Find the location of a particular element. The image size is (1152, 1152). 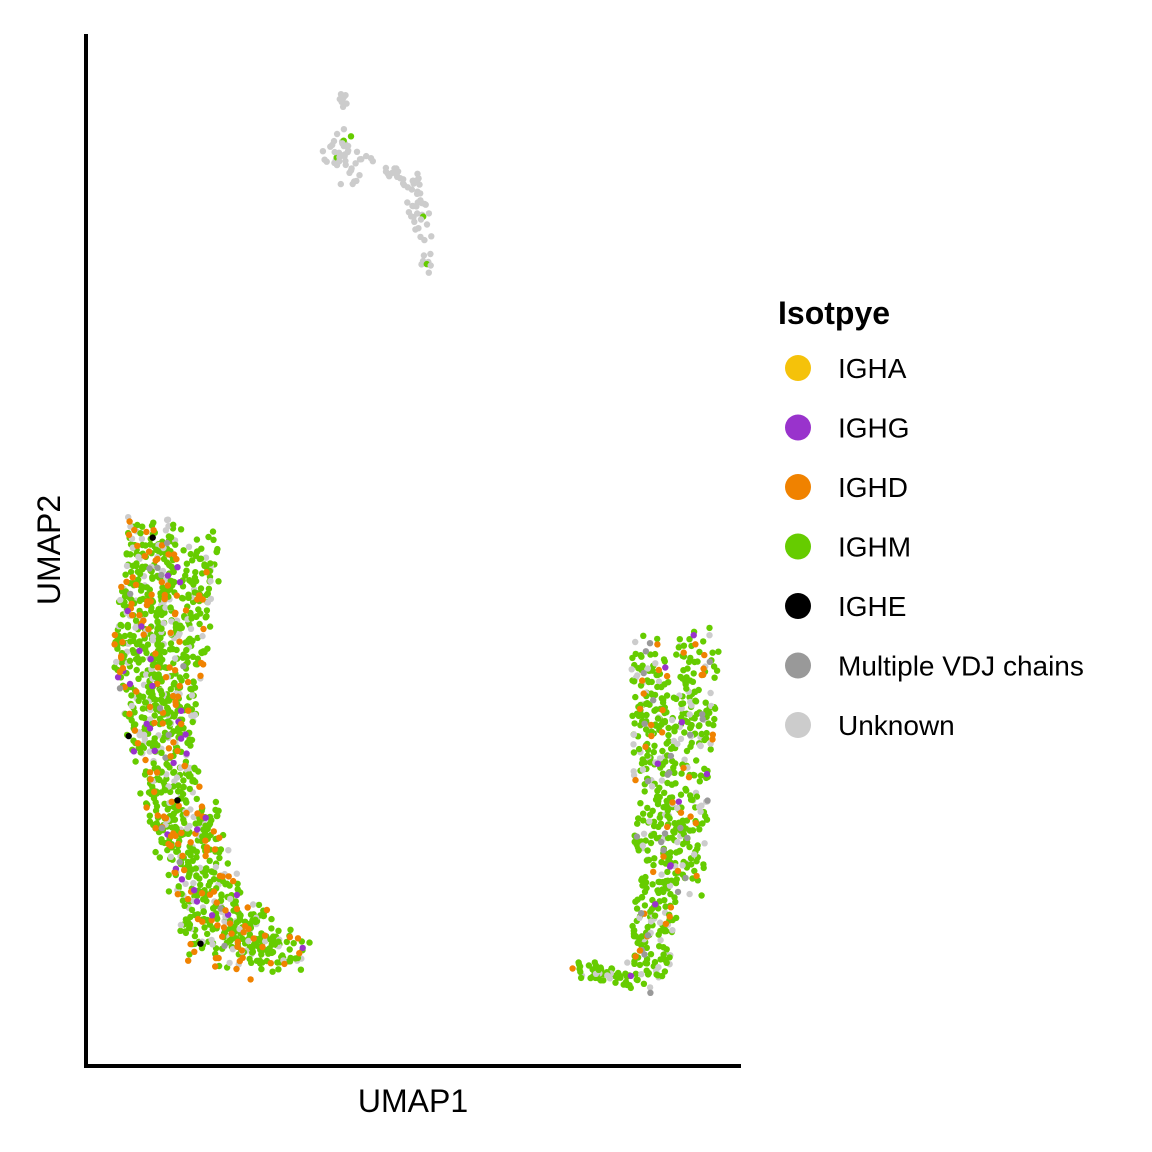

legend-label-ighd: IGHD is located at coordinates (873, 487).